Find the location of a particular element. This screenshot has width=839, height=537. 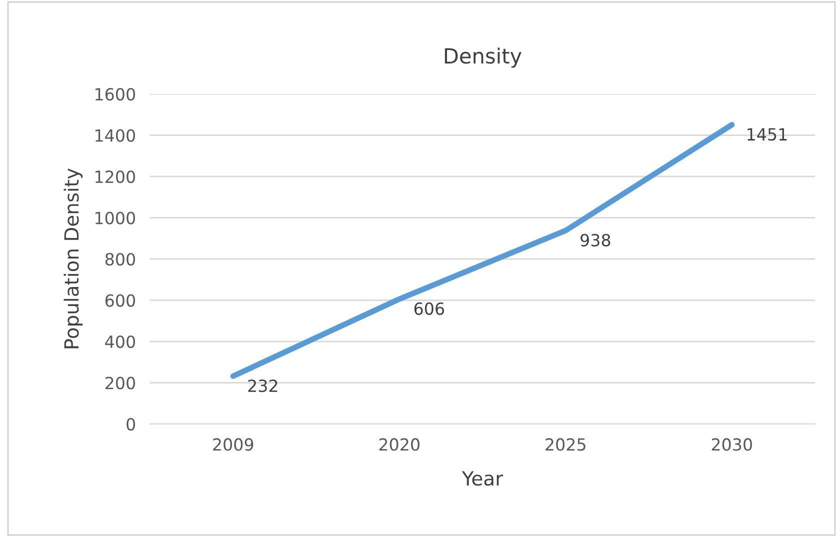

y-tick-label: 1000 is located at coordinates (116, 218).